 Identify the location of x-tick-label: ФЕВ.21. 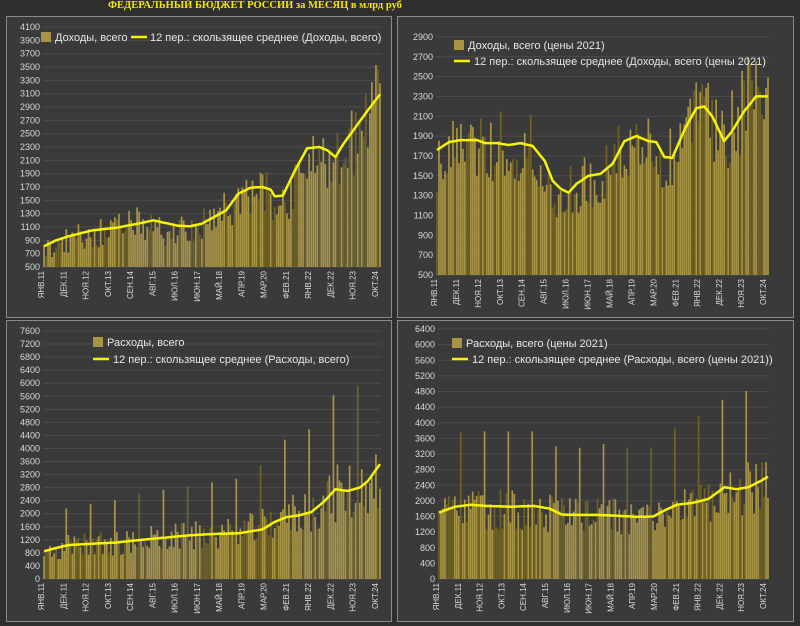
(286, 596).